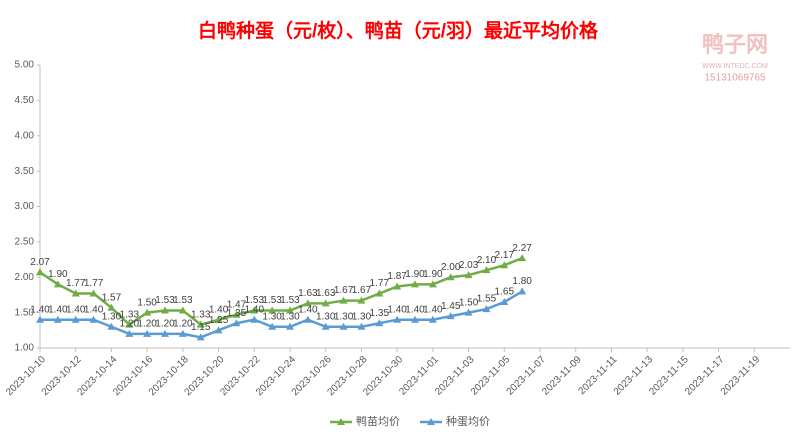 This screenshot has height=439, width=800. Describe the element at coordinates (25, 100) in the screenshot. I see `y-tick-label: 4.50` at that location.